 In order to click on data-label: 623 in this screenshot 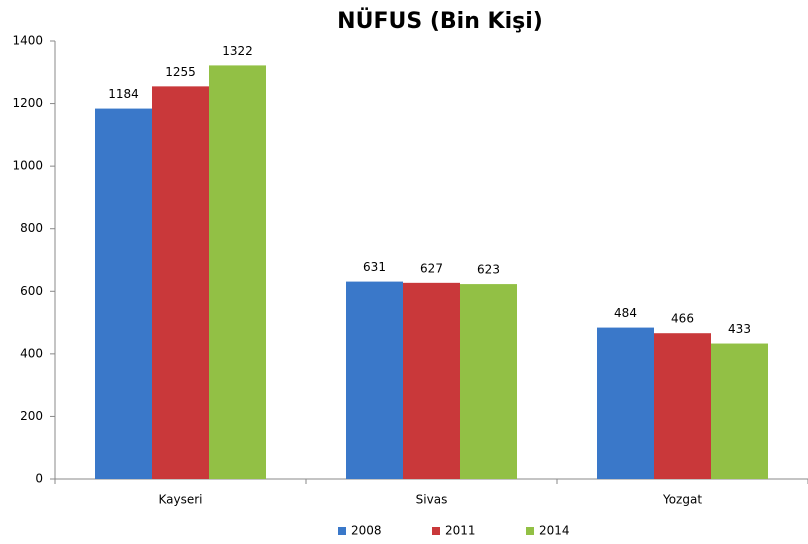, I will do `click(488, 270)`.